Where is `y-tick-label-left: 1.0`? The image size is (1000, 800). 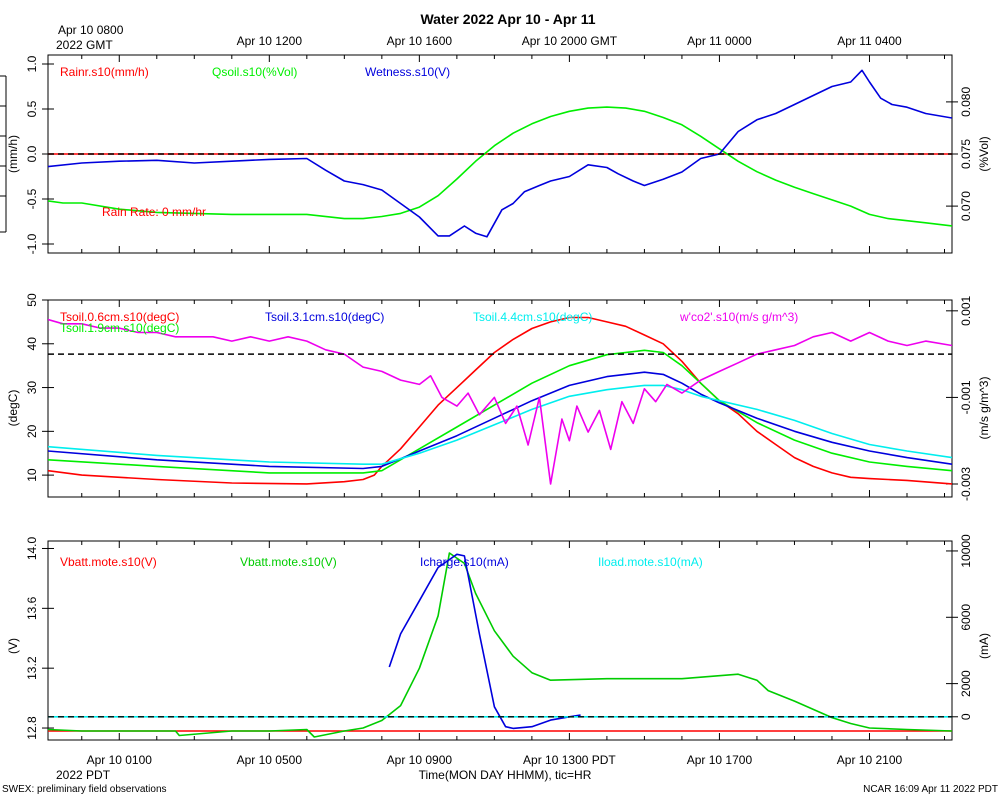 y-tick-label-left: 1.0 is located at coordinates (32, 63).